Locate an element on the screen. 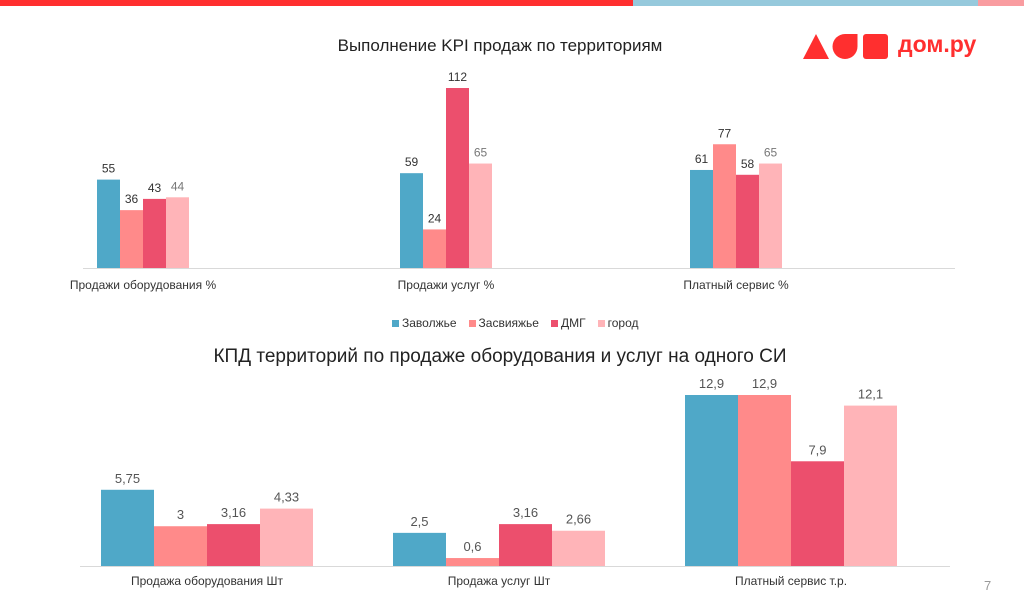 The height and width of the screenshot is (616, 1024). legend-label: ДМГ is located at coordinates (573, 323).